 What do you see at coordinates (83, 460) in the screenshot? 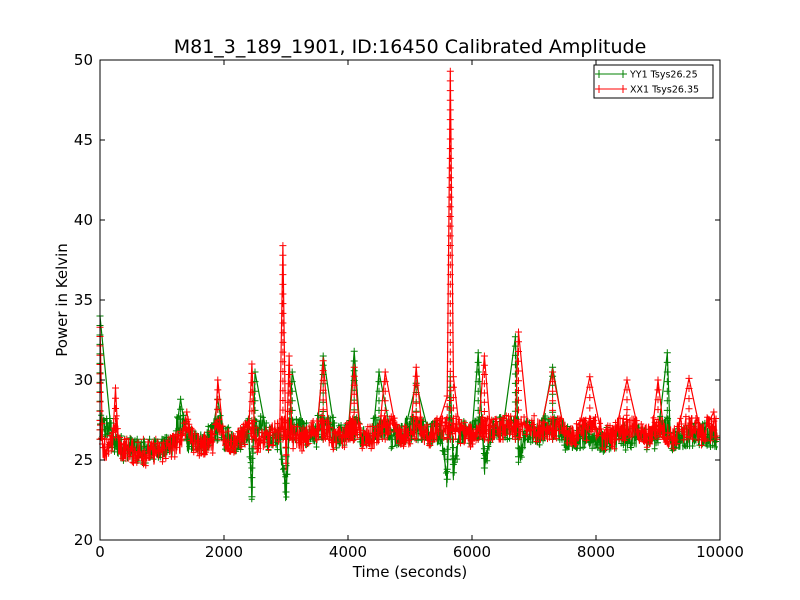
I see `y-tick-label: 25` at bounding box center [83, 460].